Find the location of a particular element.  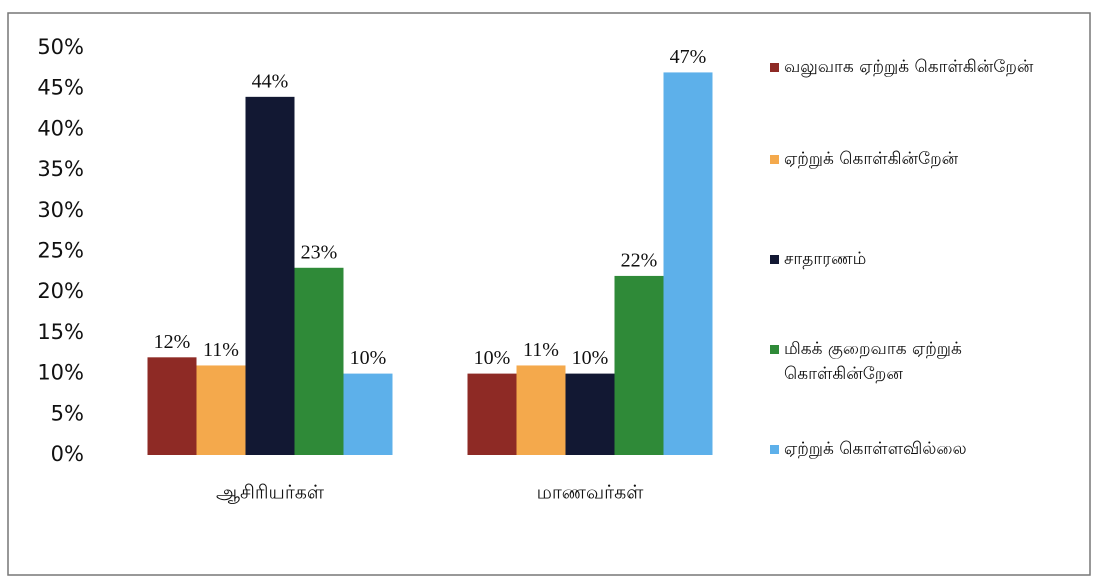

value-label: 22% is located at coordinates (639, 261).